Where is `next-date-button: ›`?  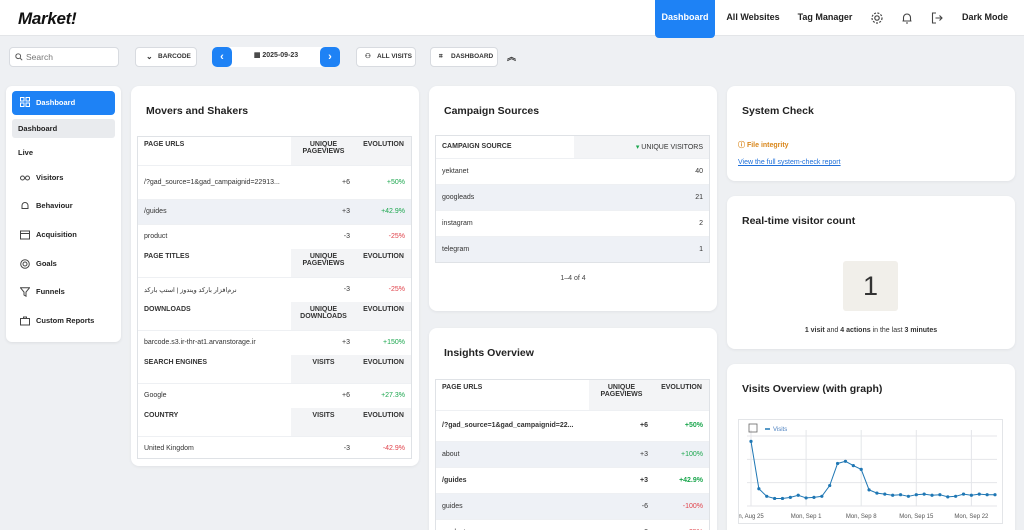 next-date-button: › is located at coordinates (330, 57).